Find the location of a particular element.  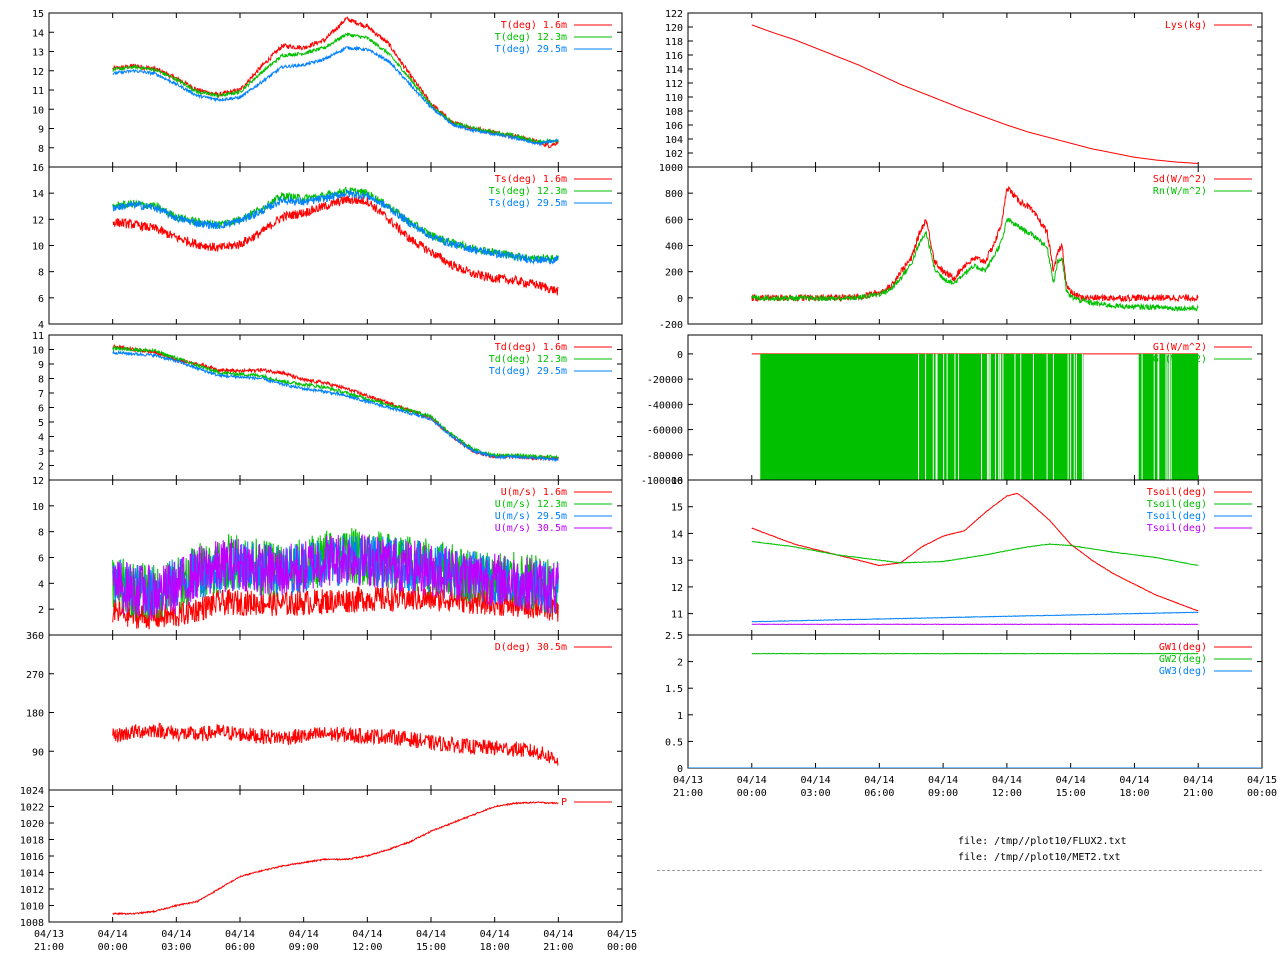

legend-label: U(m/s) 1.6m is located at coordinates (534, 492).